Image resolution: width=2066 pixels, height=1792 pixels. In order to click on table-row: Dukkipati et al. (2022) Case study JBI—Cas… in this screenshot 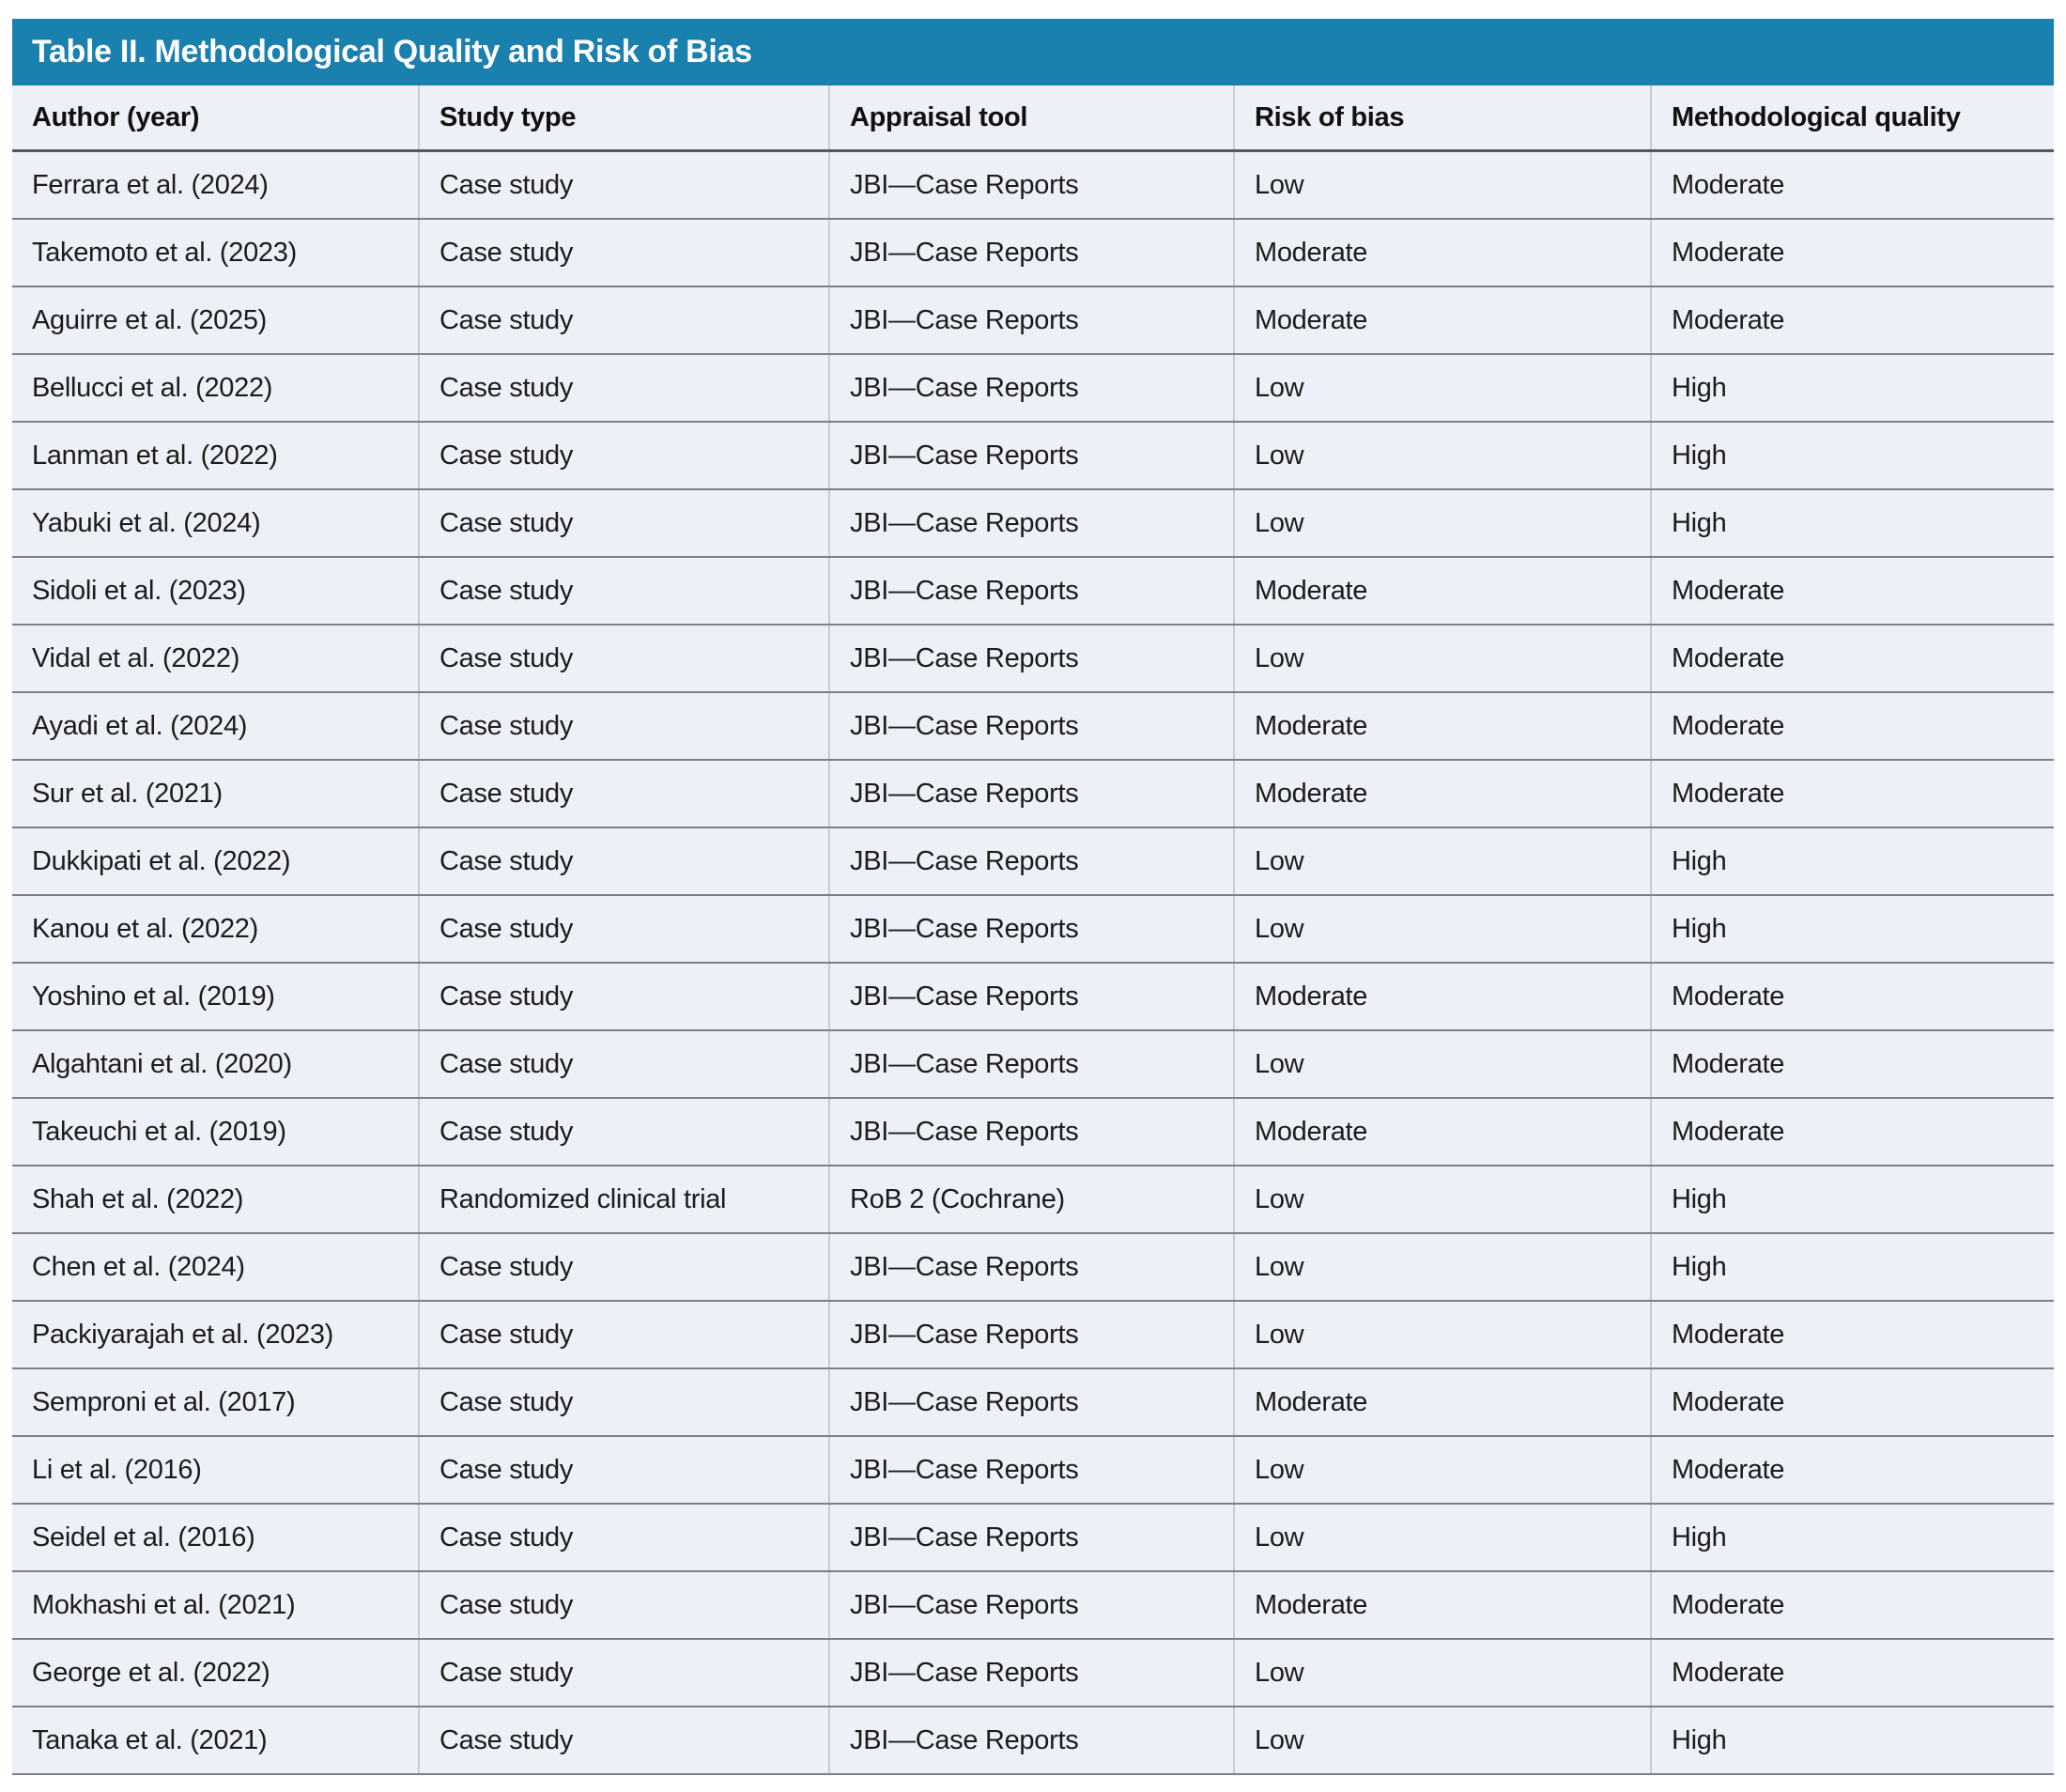, I will do `click(1033, 861)`.